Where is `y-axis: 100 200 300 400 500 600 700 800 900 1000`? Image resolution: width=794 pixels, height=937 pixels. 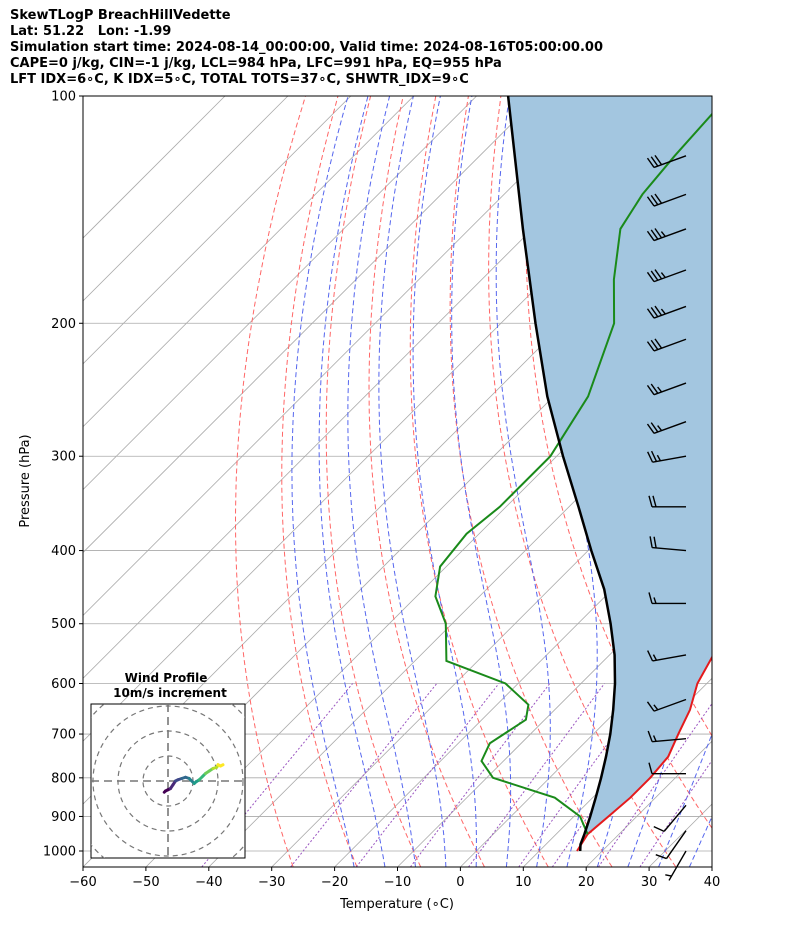 y-axis: 100 200 300 400 500 600 700 800 900 1000 is located at coordinates (63, 475).